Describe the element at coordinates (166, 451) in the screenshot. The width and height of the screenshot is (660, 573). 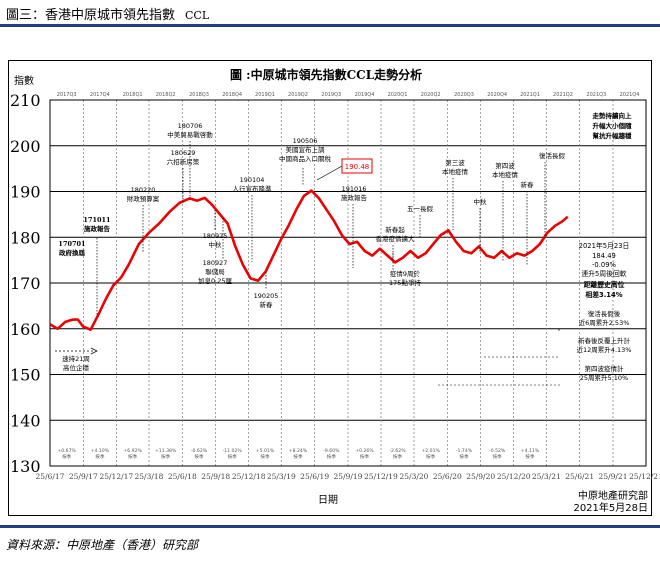
I see `quarter-change-label: +11.38%` at that location.